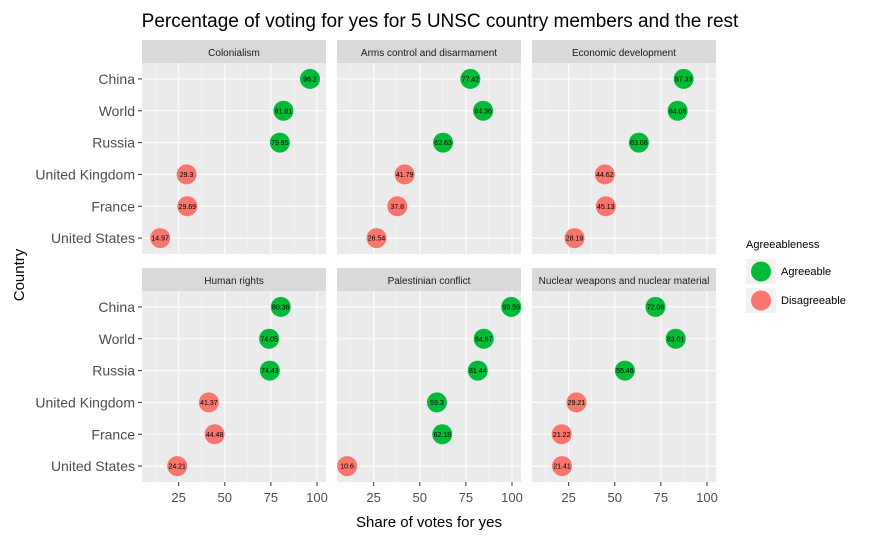  Describe the element at coordinates (209, 403) in the screenshot. I see `data-label: 41.37` at that location.